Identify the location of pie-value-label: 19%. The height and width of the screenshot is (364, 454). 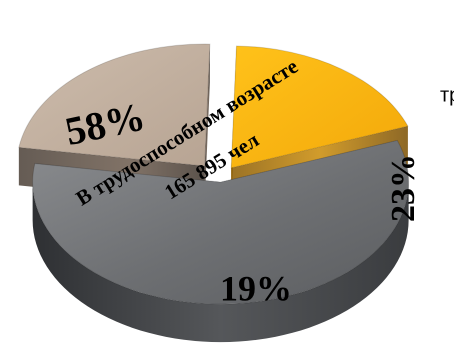
(256, 288).